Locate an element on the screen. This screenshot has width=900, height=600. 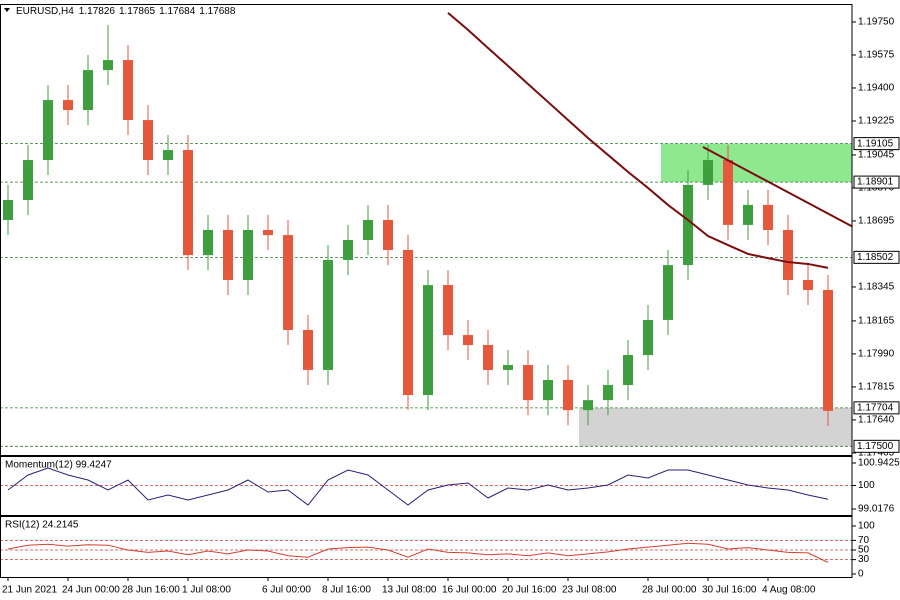
x-tick-label: 6 Jul 00:00 is located at coordinates (286, 590).